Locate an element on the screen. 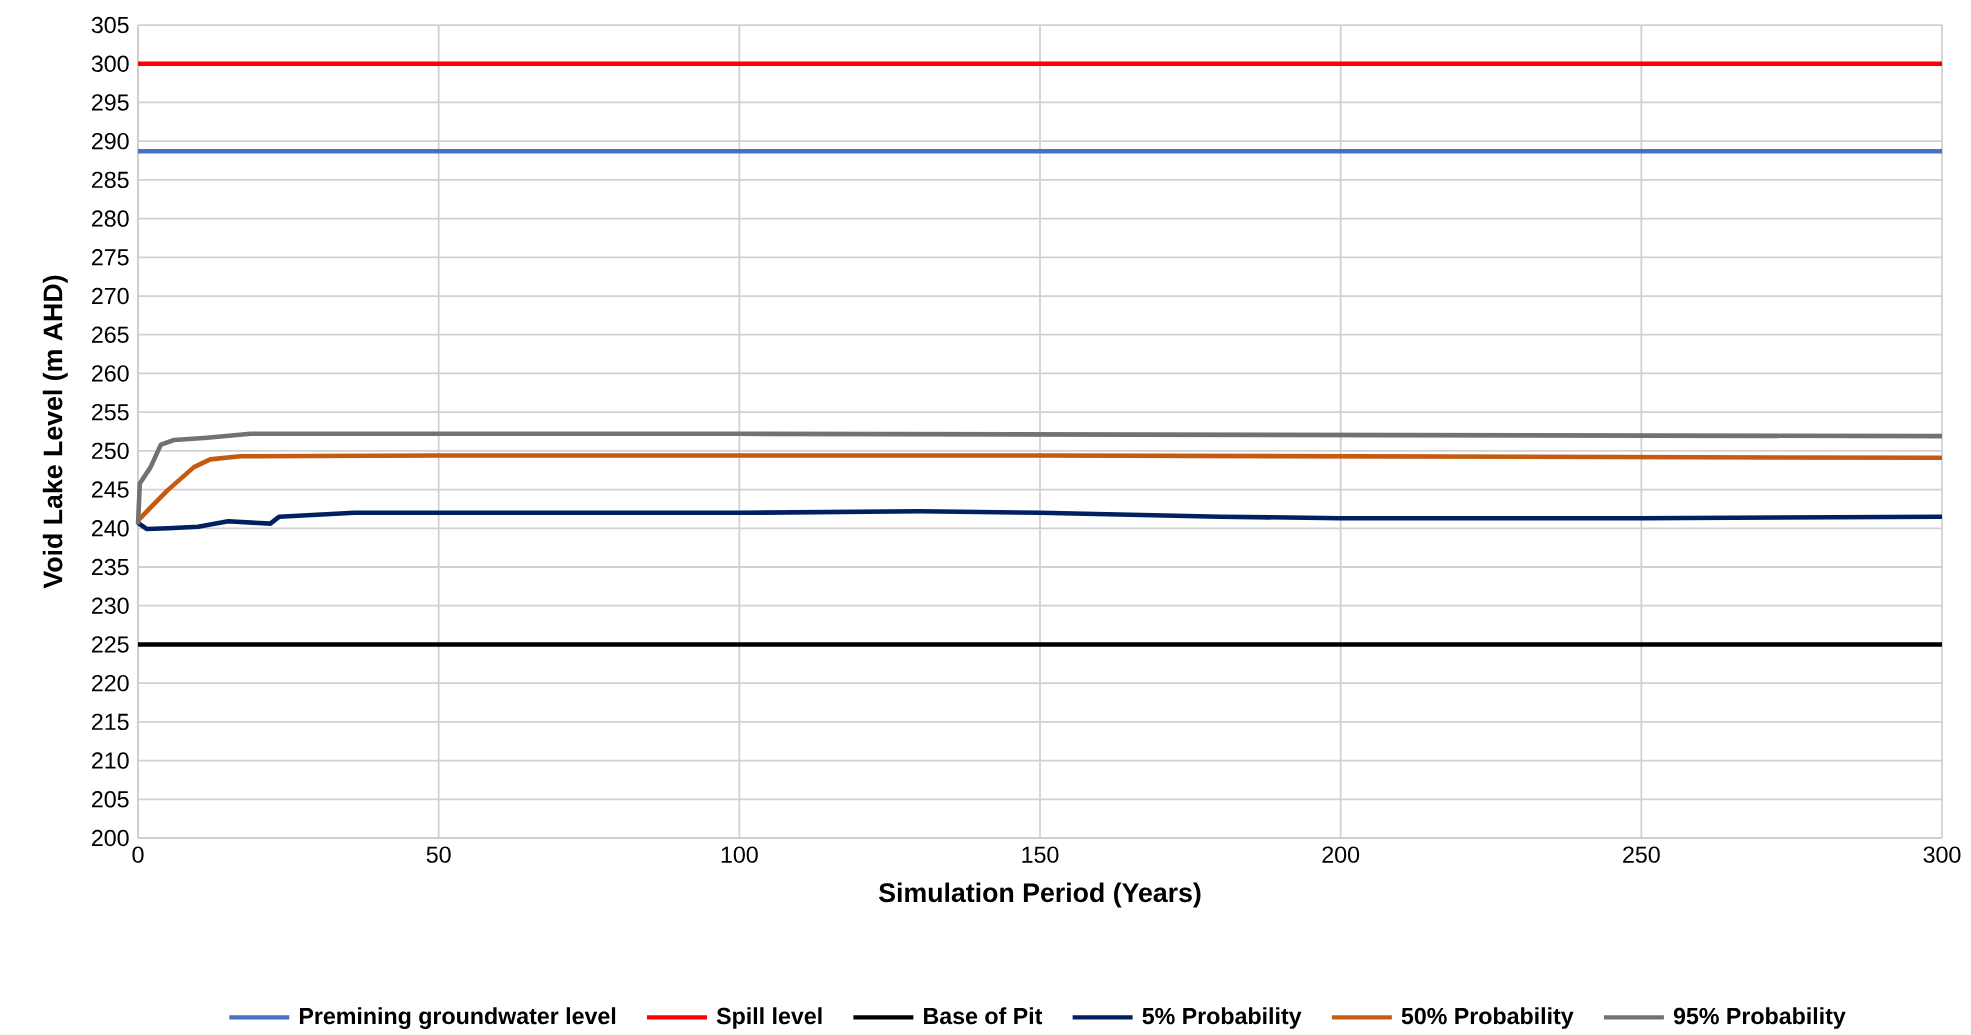 This screenshot has height=1035, width=1971. x-tick-label: 200 is located at coordinates (1341, 854).